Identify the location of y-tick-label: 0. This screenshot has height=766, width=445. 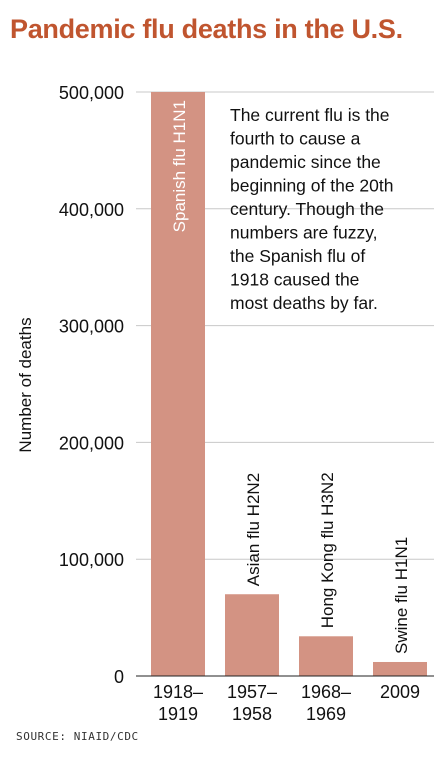
(119, 677).